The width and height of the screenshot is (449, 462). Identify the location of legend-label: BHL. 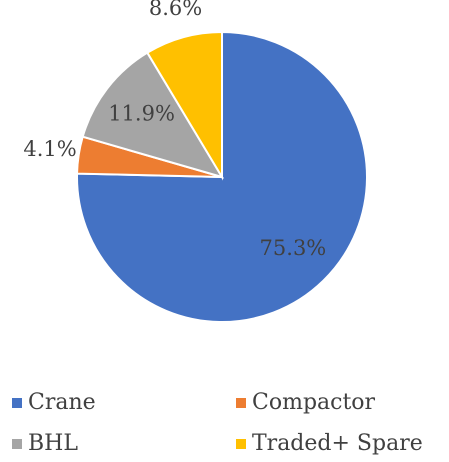
(53, 443).